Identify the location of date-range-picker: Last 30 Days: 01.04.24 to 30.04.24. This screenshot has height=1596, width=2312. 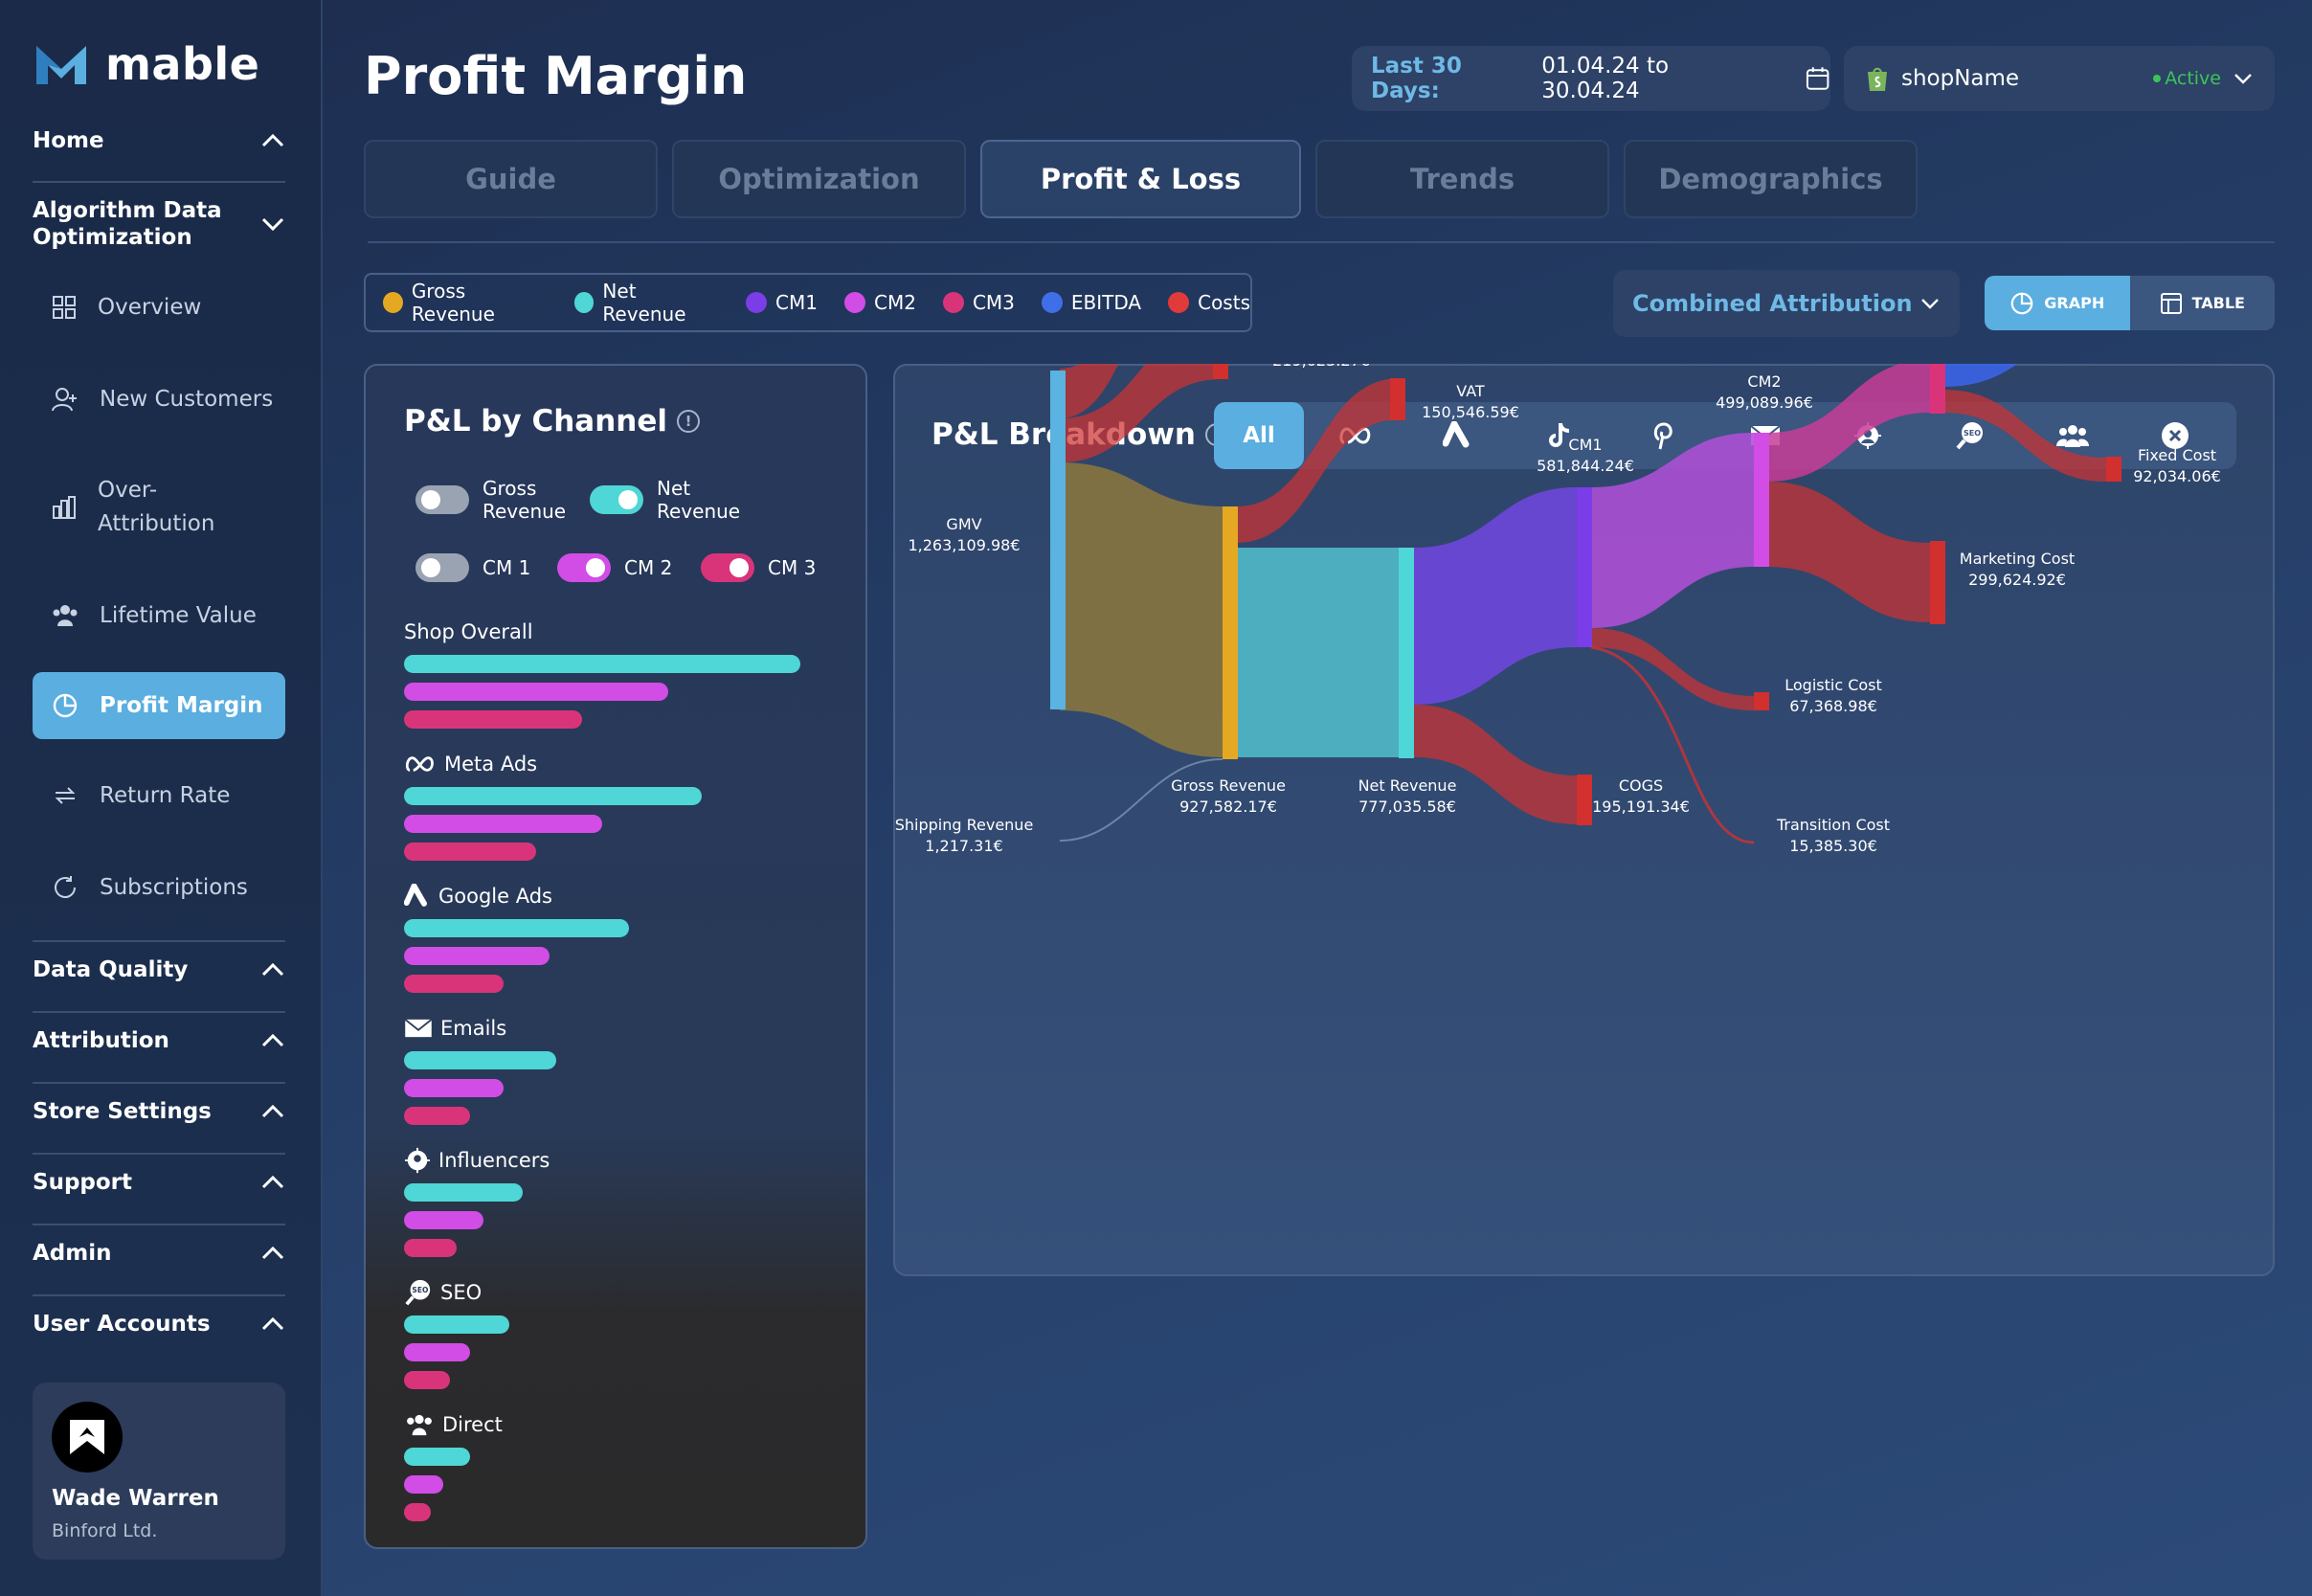
(1591, 78).